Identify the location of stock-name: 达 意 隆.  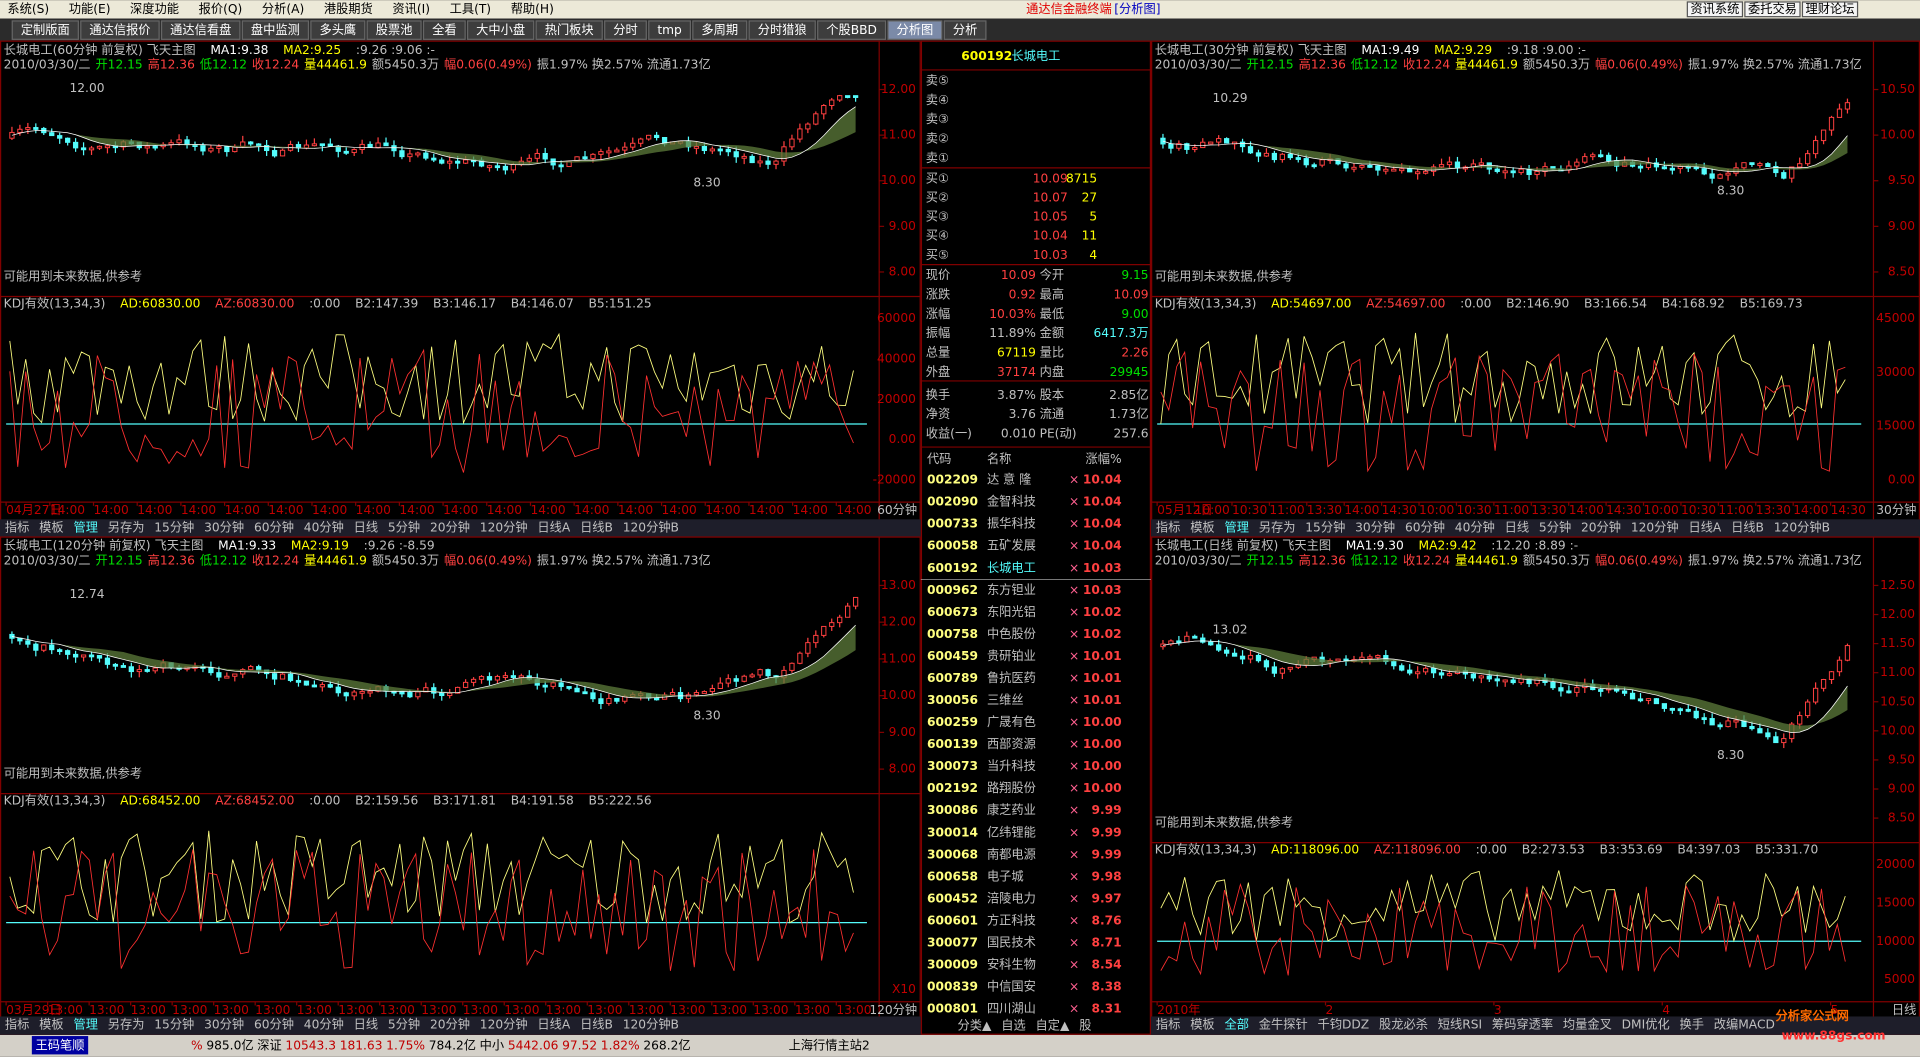
(1009, 479).